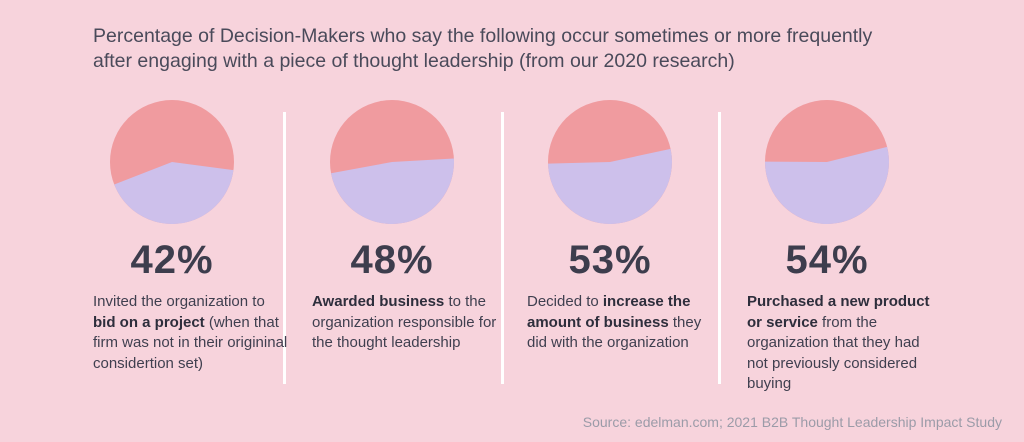 This screenshot has height=442, width=1024. Describe the element at coordinates (378, 301) in the screenshot. I see `description-emphasis: Awarded business` at that location.